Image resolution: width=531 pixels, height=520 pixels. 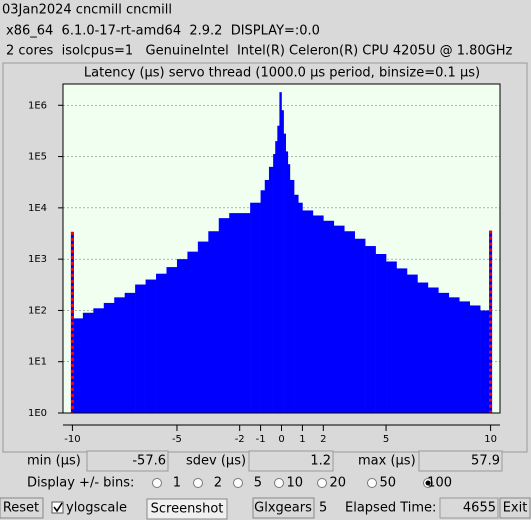 I want to click on y-tick-label: 1E4, so click(x=37, y=208).